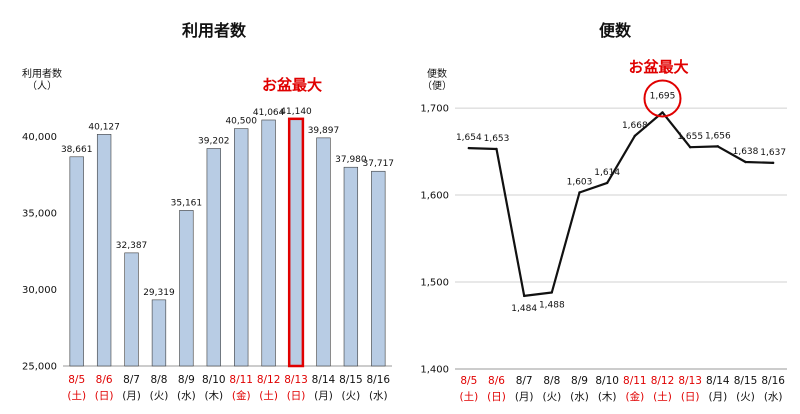  Describe the element at coordinates (663, 381) in the screenshot. I see `x-date-label: 8/12` at that location.